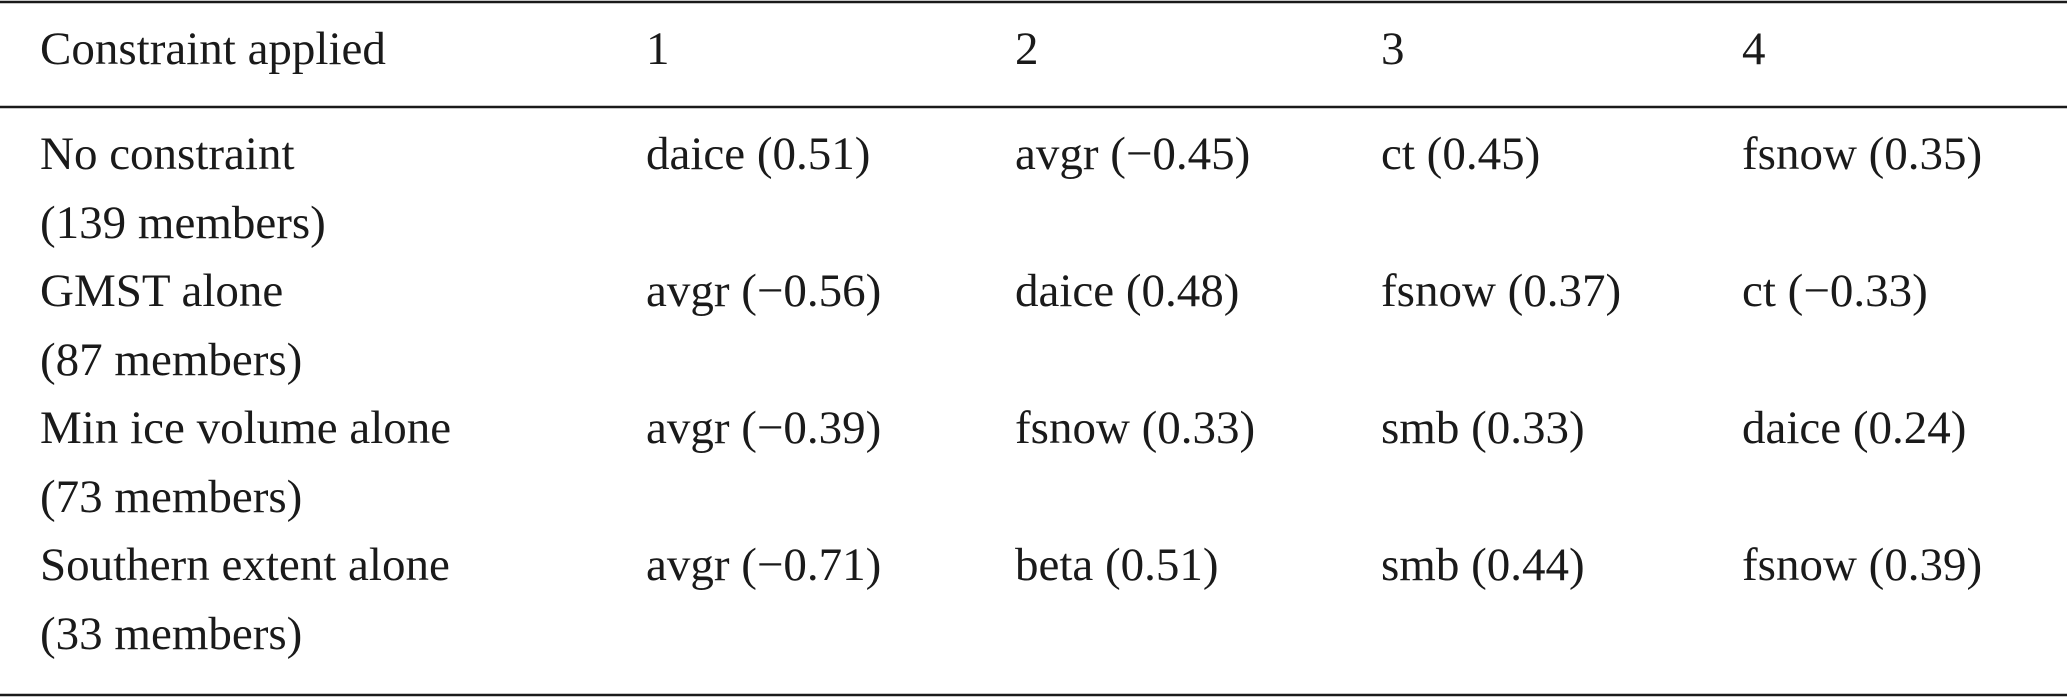 The height and width of the screenshot is (698, 2067). I want to click on table-cell: fsnow (0.39), so click(1862, 565).